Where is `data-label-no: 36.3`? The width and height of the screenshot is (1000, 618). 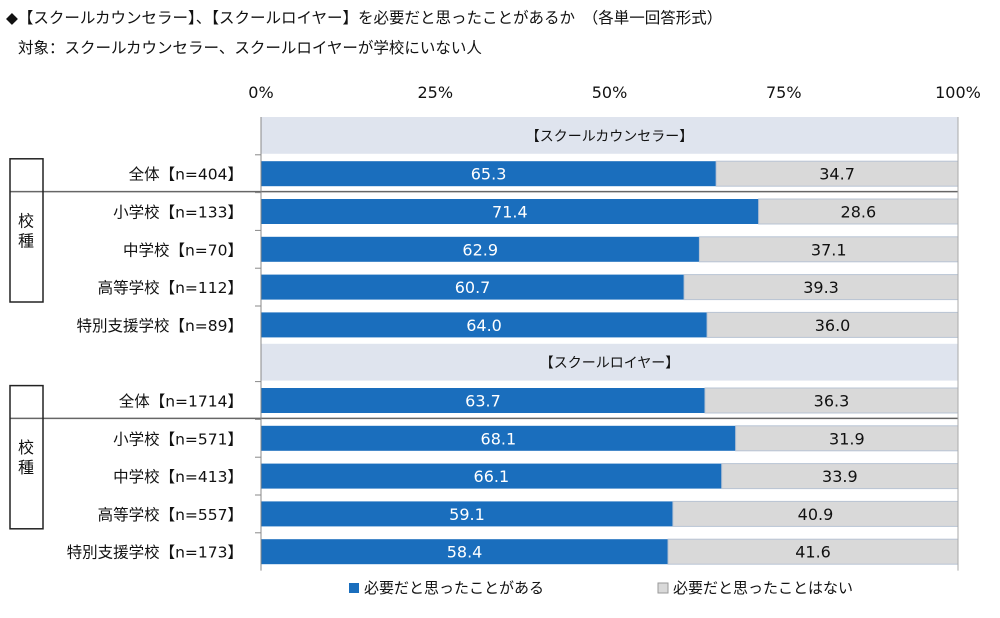 data-label-no: 36.3 is located at coordinates (832, 401).